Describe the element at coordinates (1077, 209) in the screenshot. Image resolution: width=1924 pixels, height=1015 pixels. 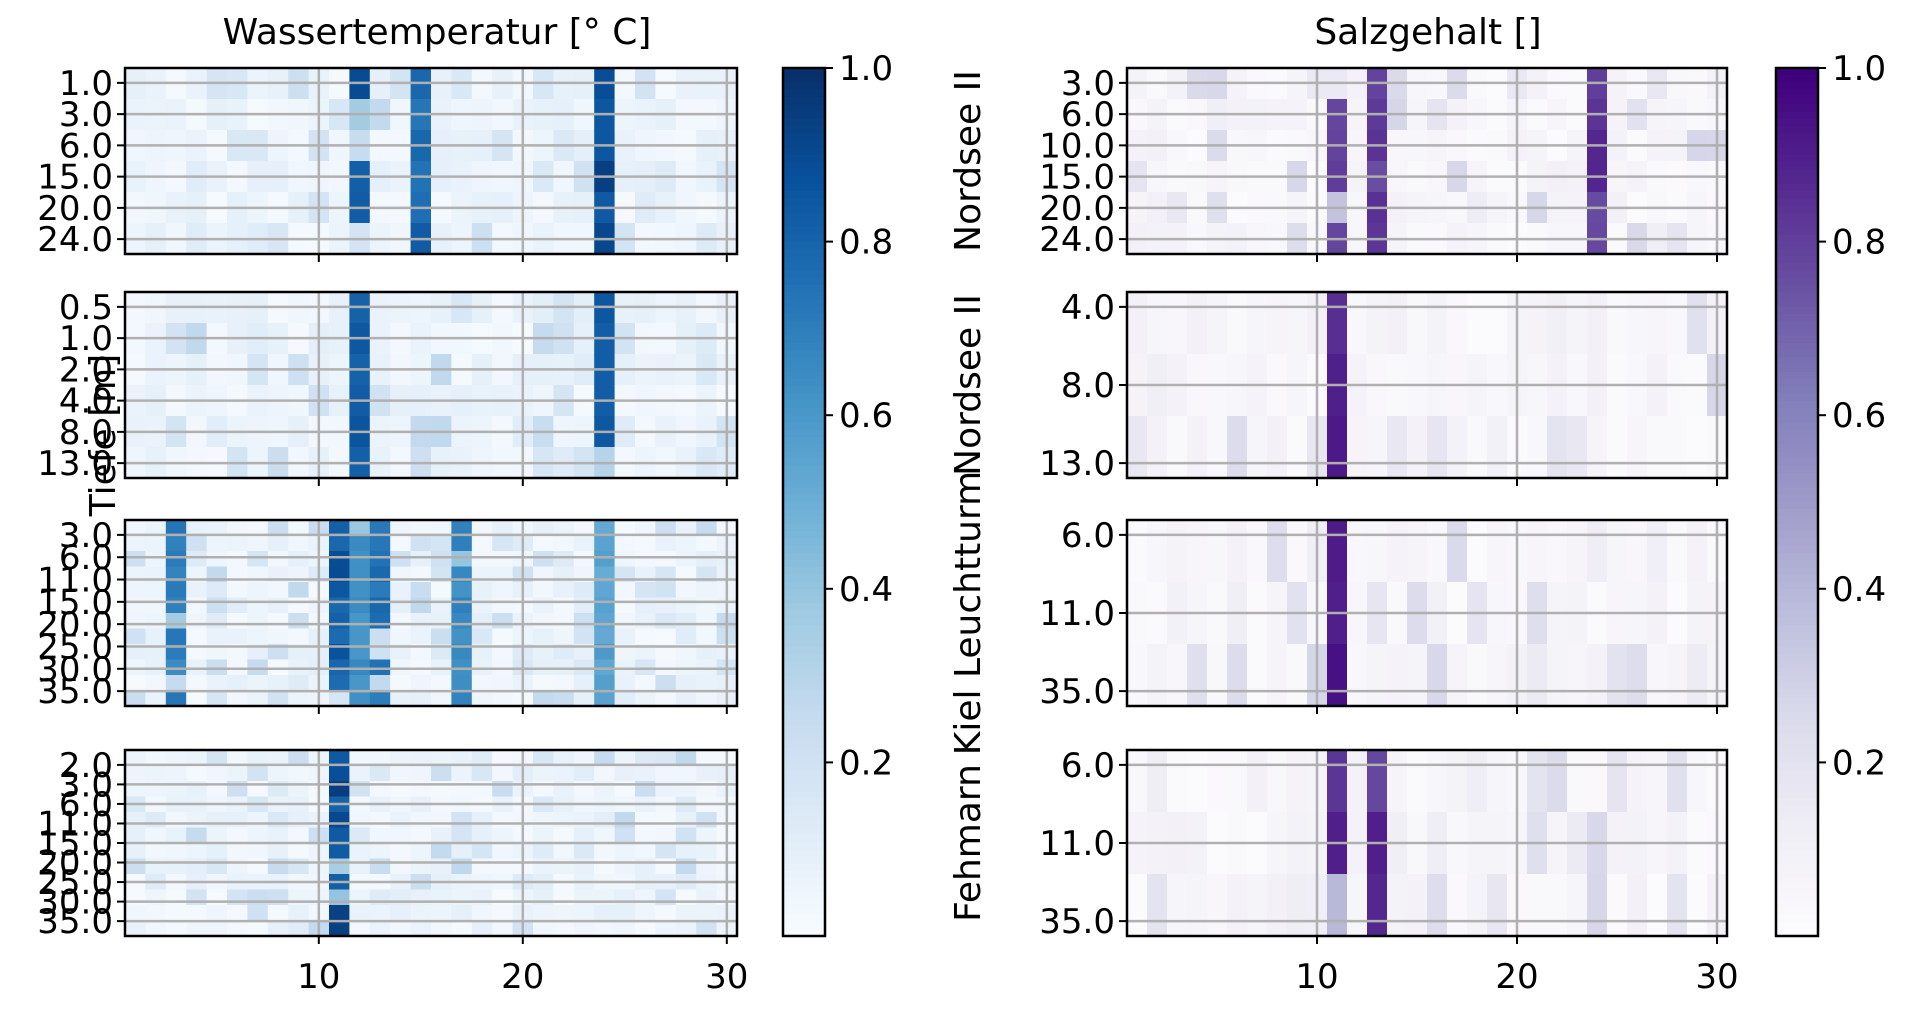
I see `y-tick-label: 20.0` at that location.